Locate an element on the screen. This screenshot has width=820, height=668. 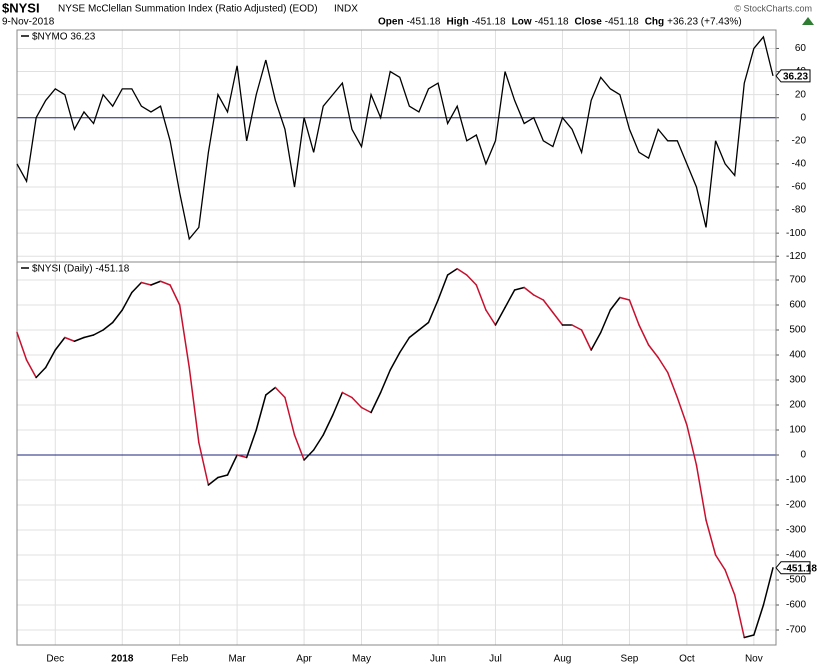
y-tick-label: -200 is located at coordinates (796, 505).